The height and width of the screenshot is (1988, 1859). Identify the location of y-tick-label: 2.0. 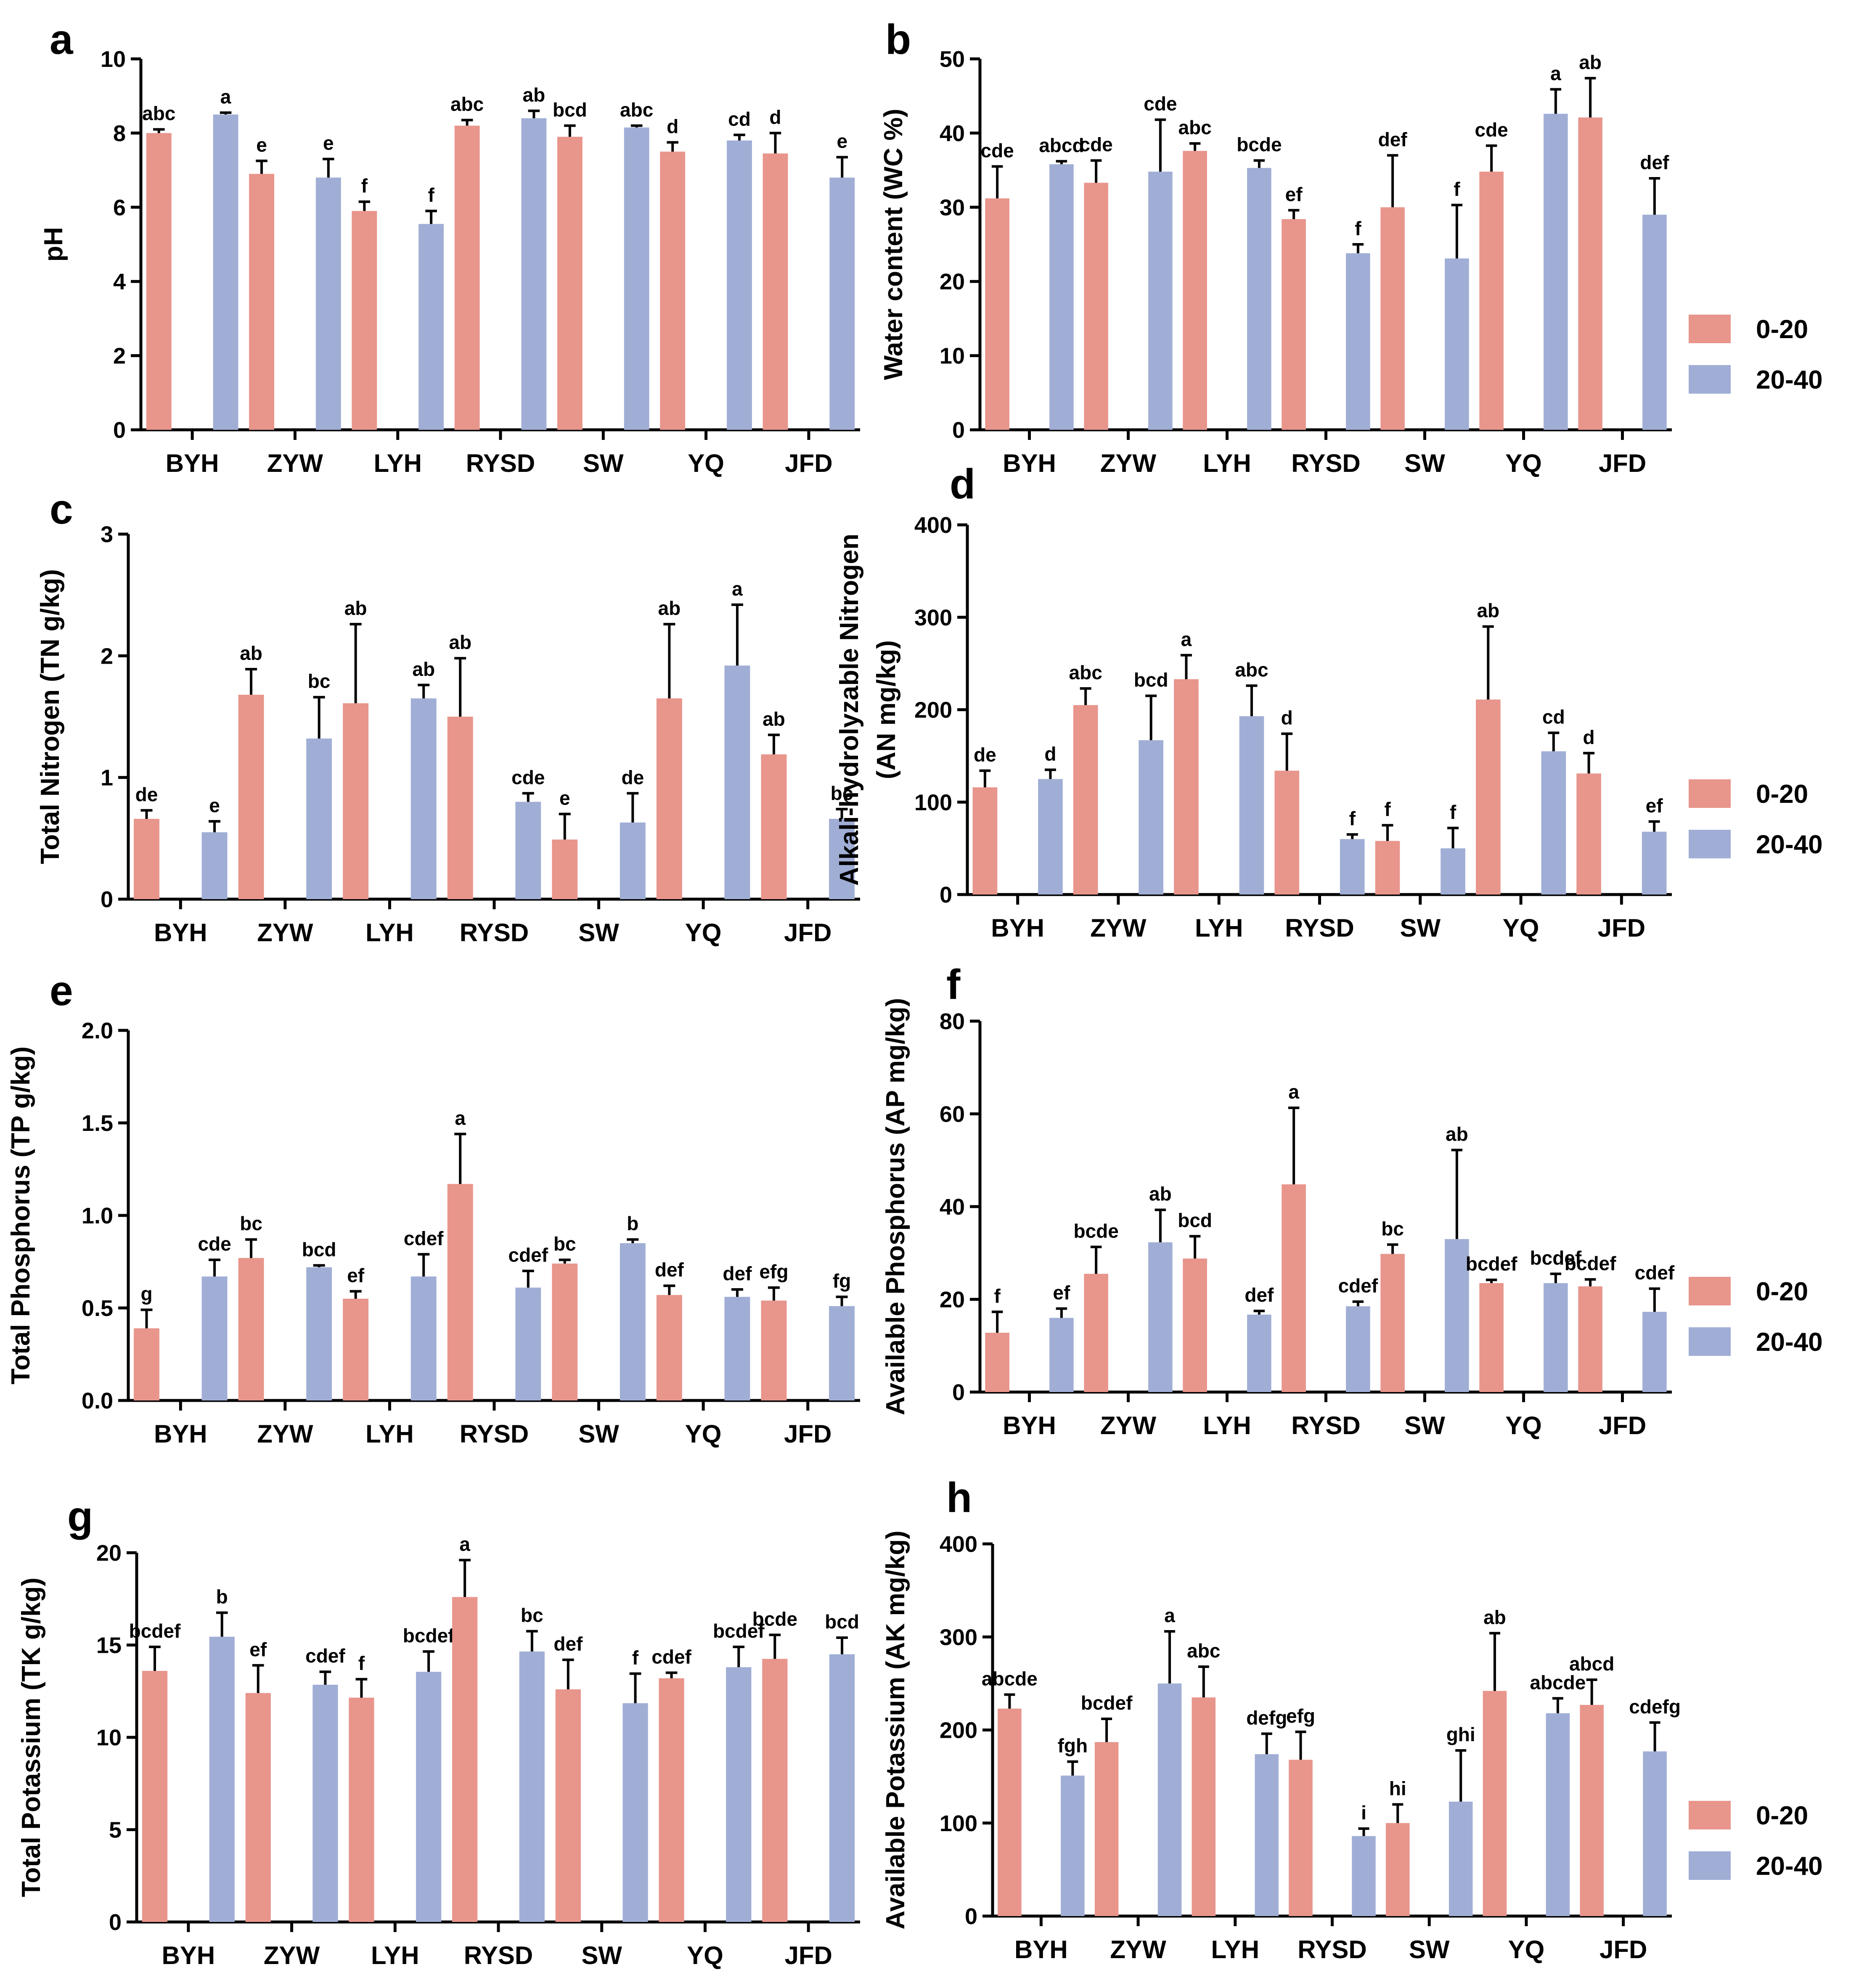
(97, 1030).